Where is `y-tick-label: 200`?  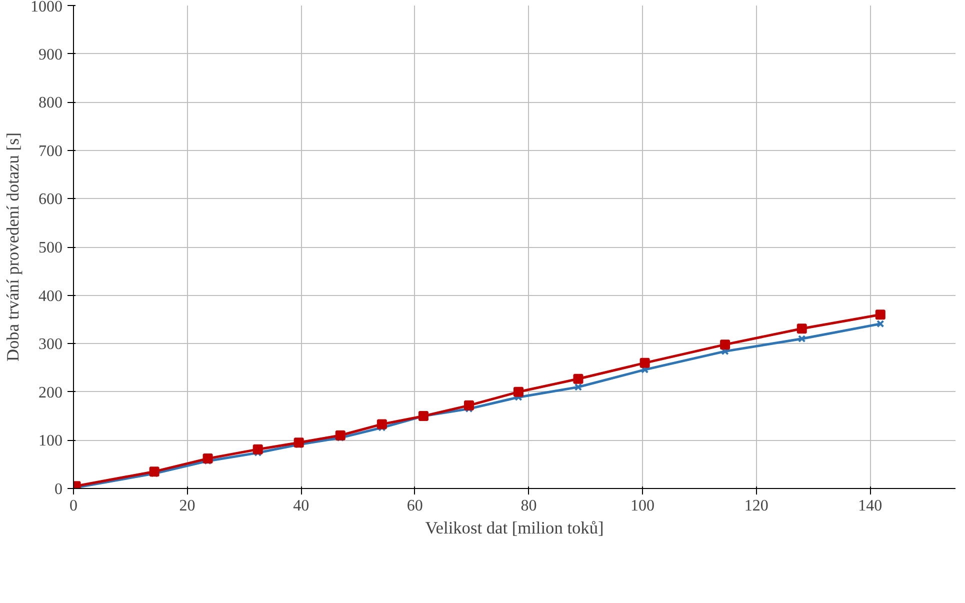
y-tick-label: 200 is located at coordinates (50, 393).